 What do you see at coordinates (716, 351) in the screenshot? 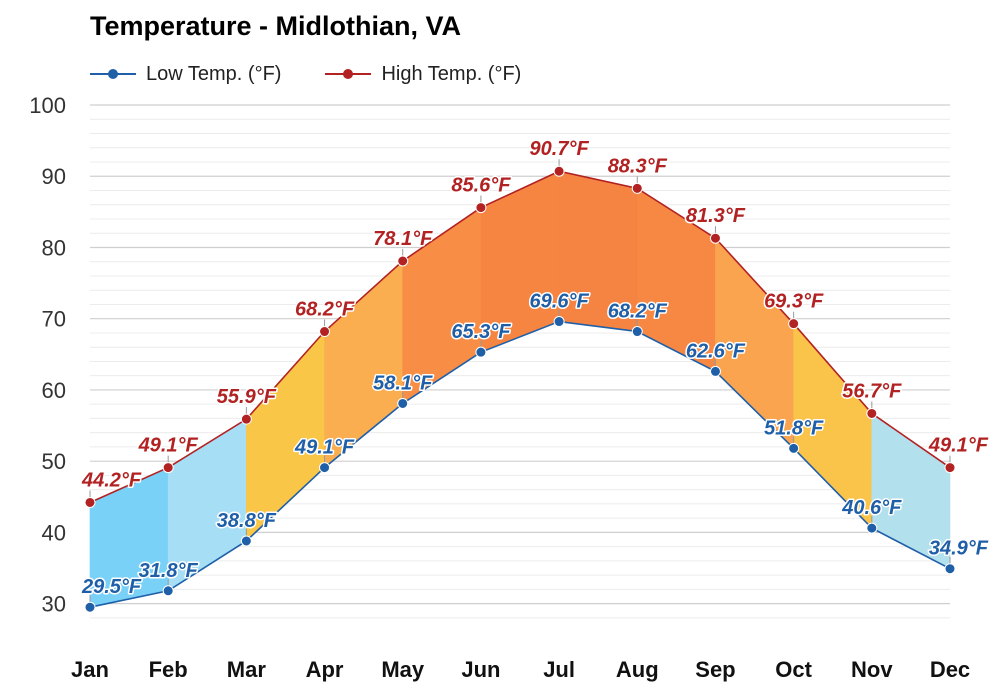
I see `low-temp-data-label: 62.6°F` at bounding box center [716, 351].